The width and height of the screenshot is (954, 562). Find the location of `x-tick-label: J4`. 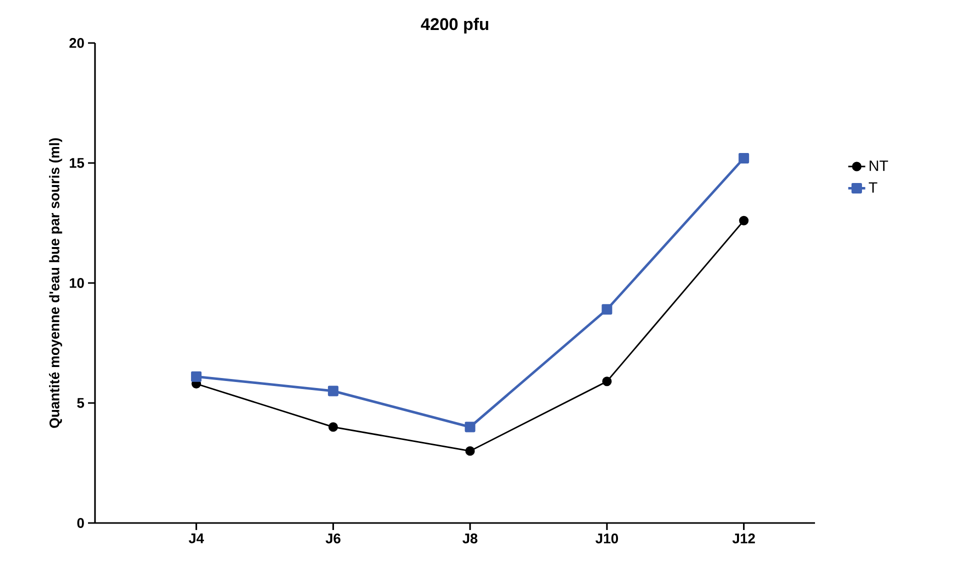

x-tick-label: J4 is located at coordinates (196, 539).